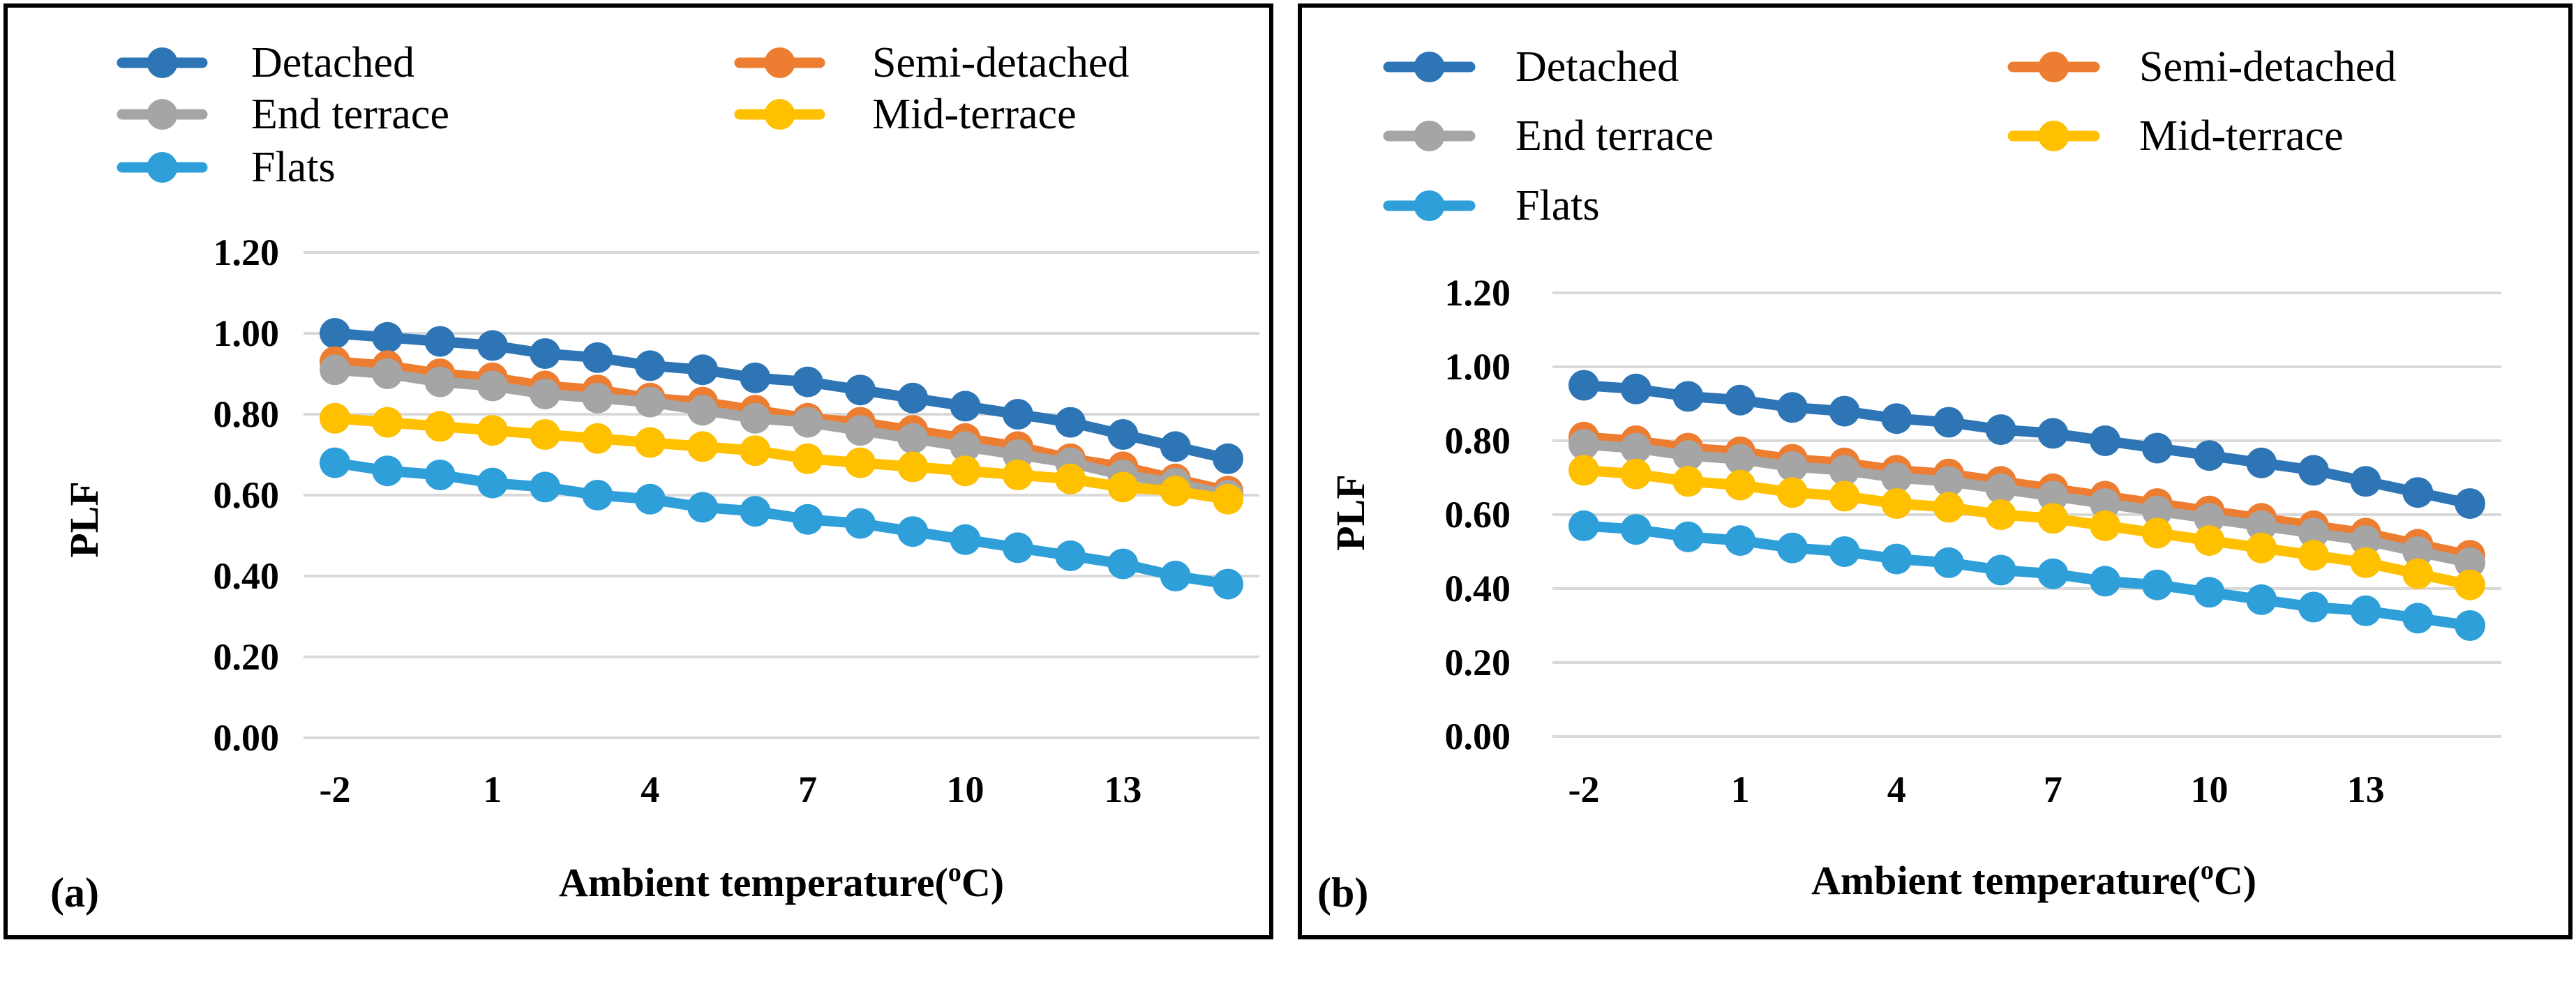 The image size is (2576, 984). What do you see at coordinates (283, 114) in the screenshot?
I see `legend-entry: End terrace` at bounding box center [283, 114].